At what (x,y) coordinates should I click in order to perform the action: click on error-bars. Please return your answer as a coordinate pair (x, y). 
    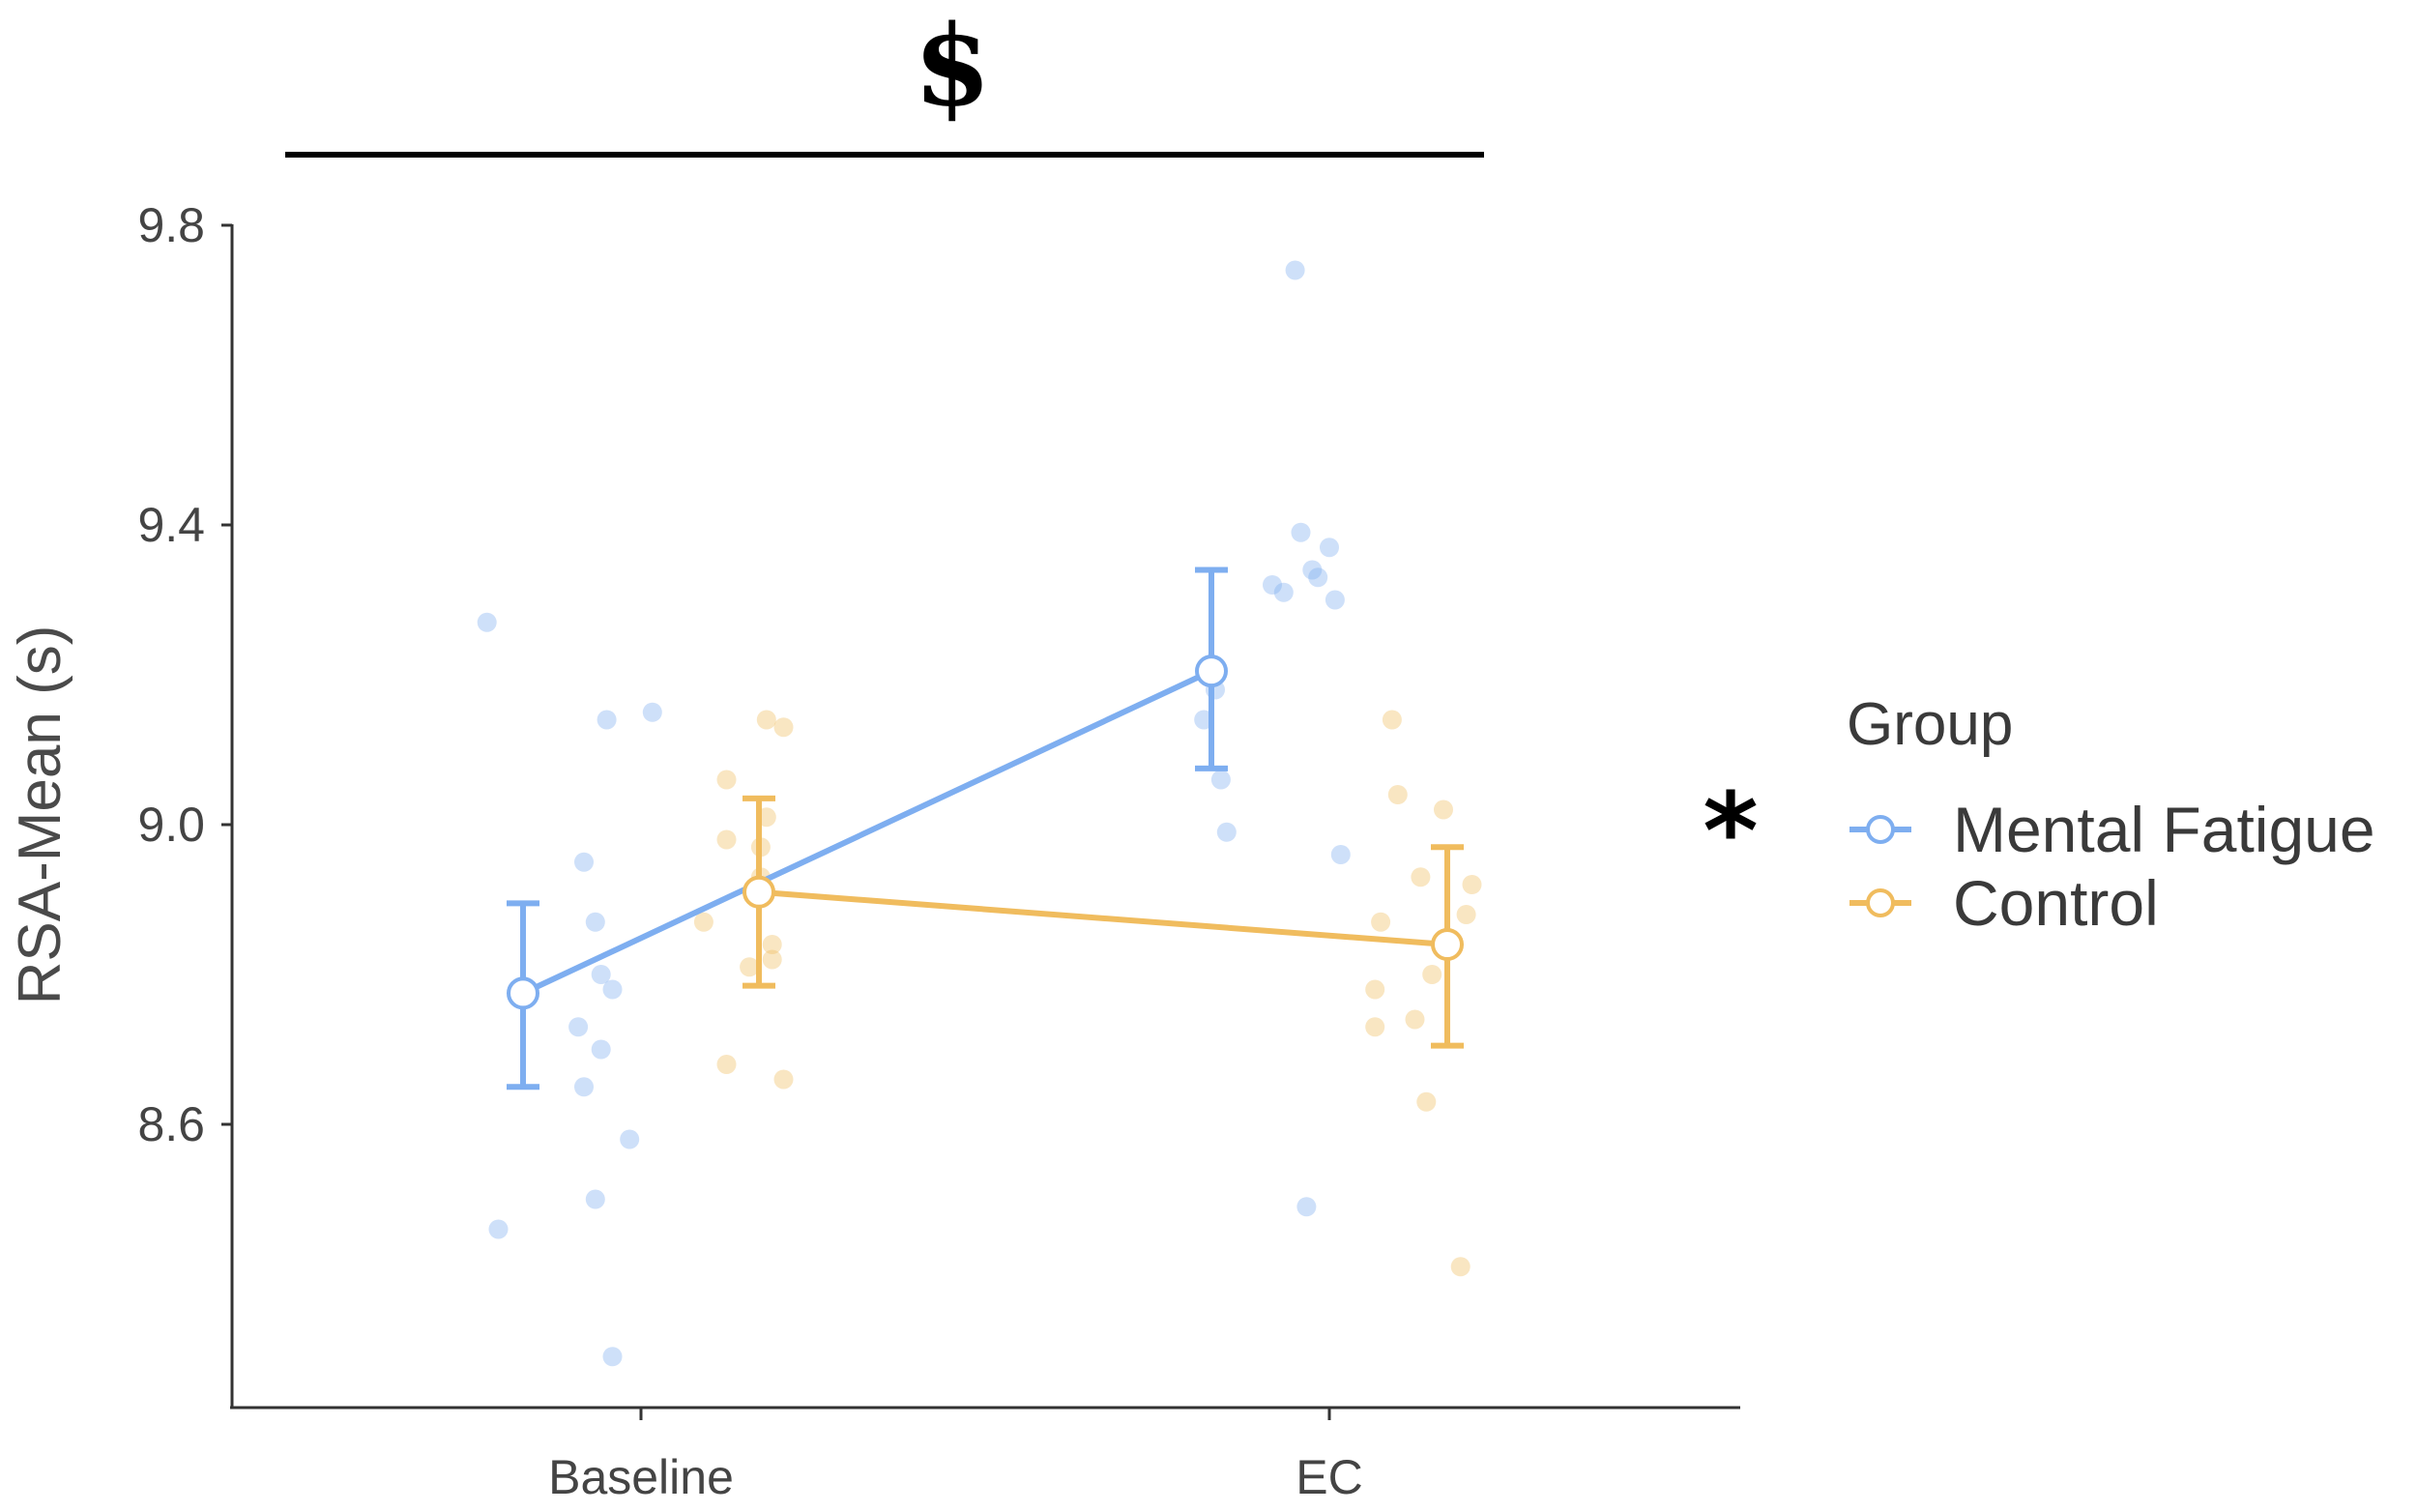
    Looking at the image, I should click on (985, 828).